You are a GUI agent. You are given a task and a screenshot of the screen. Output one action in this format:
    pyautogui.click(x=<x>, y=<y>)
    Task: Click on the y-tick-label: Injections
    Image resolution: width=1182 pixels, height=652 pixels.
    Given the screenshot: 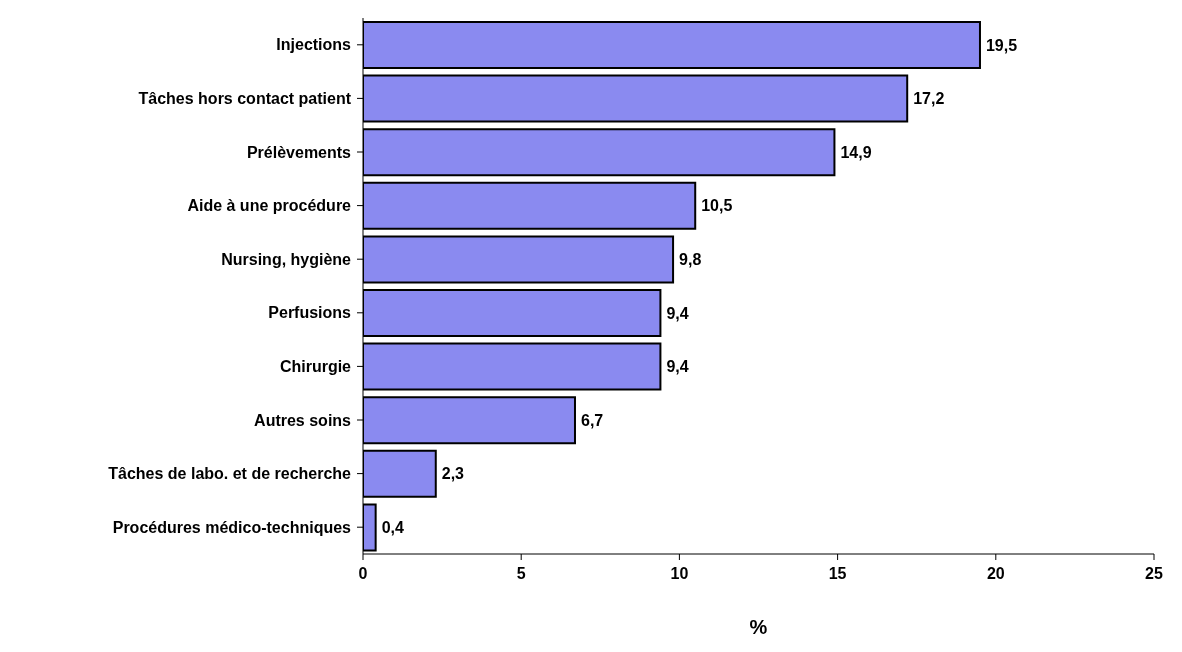 What is the action you would take?
    pyautogui.click(x=314, y=45)
    